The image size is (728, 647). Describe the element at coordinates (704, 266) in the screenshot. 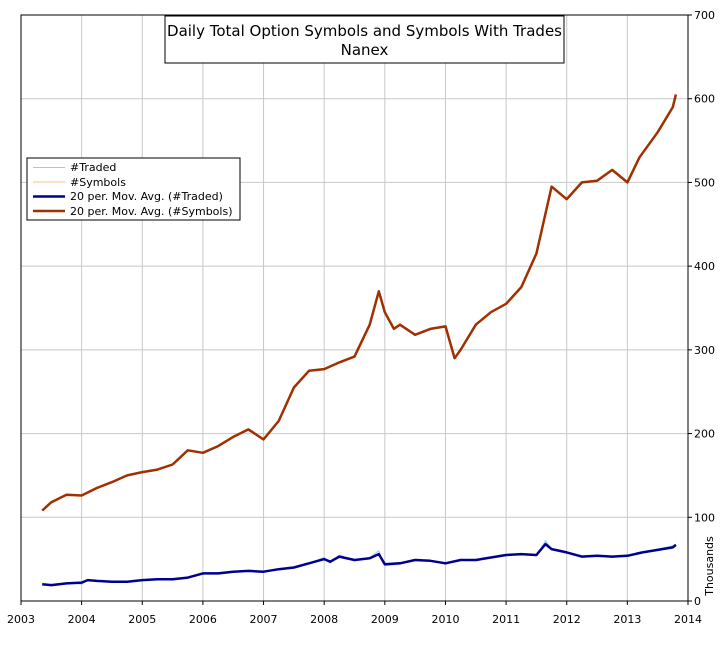

I see `y-tick-label: 400` at that location.